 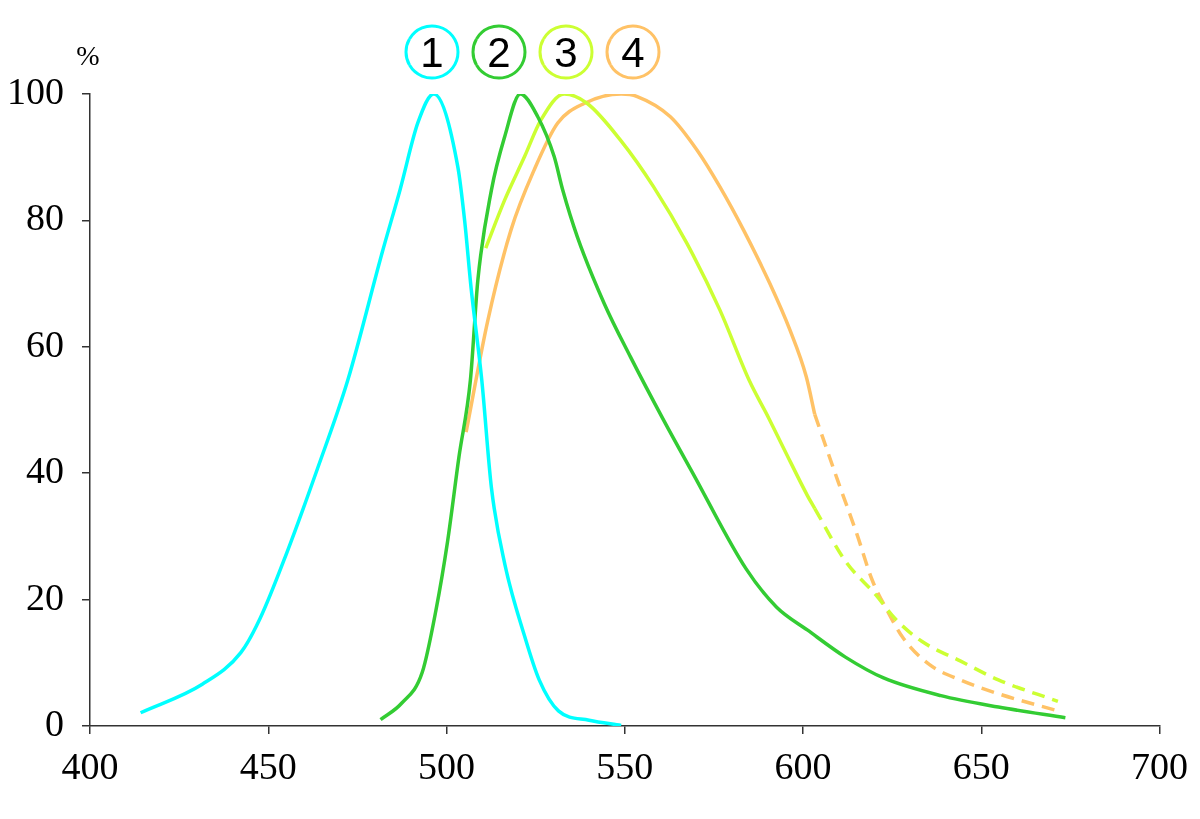 What do you see at coordinates (45, 596) in the screenshot?
I see `y-tick-label: 20` at bounding box center [45, 596].